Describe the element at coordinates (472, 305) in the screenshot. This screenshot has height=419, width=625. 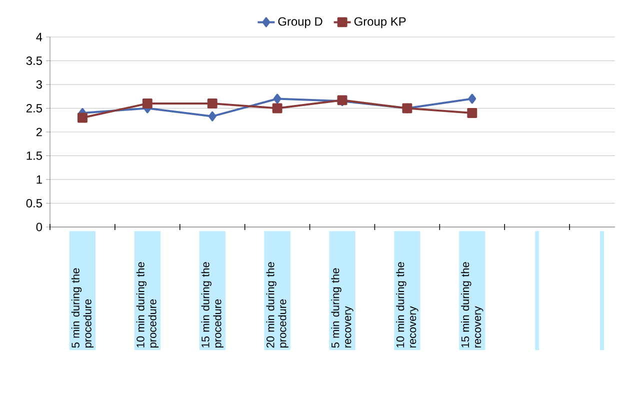
I see `x-tick-label: 15 min during the recovery` at that location.